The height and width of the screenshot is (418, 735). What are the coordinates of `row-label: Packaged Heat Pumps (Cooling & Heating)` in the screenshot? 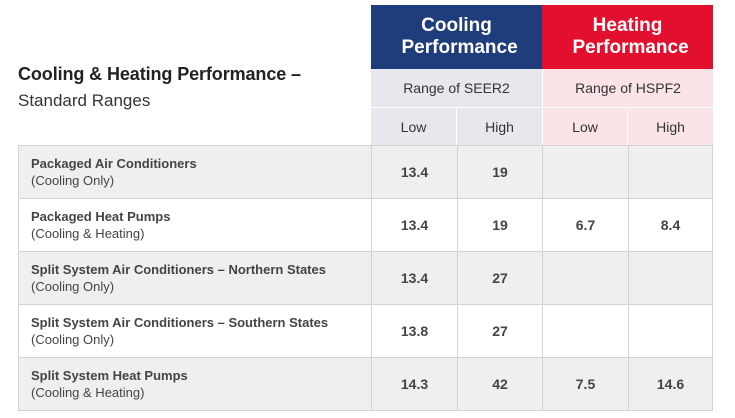 It's located at (194, 225).